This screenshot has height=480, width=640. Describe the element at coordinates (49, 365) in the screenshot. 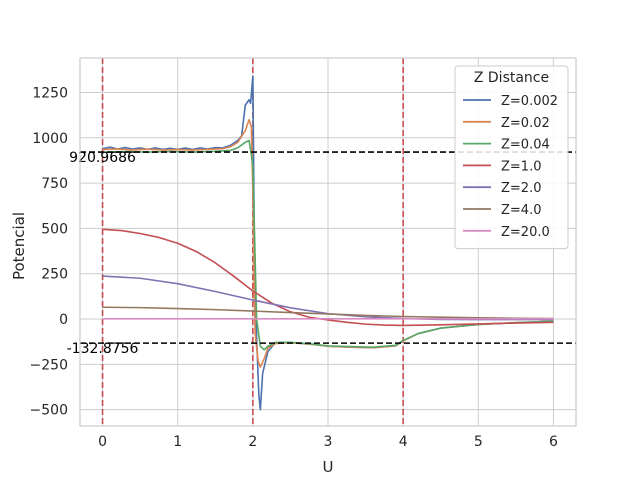

I see `y-tick-label: −250` at that location.